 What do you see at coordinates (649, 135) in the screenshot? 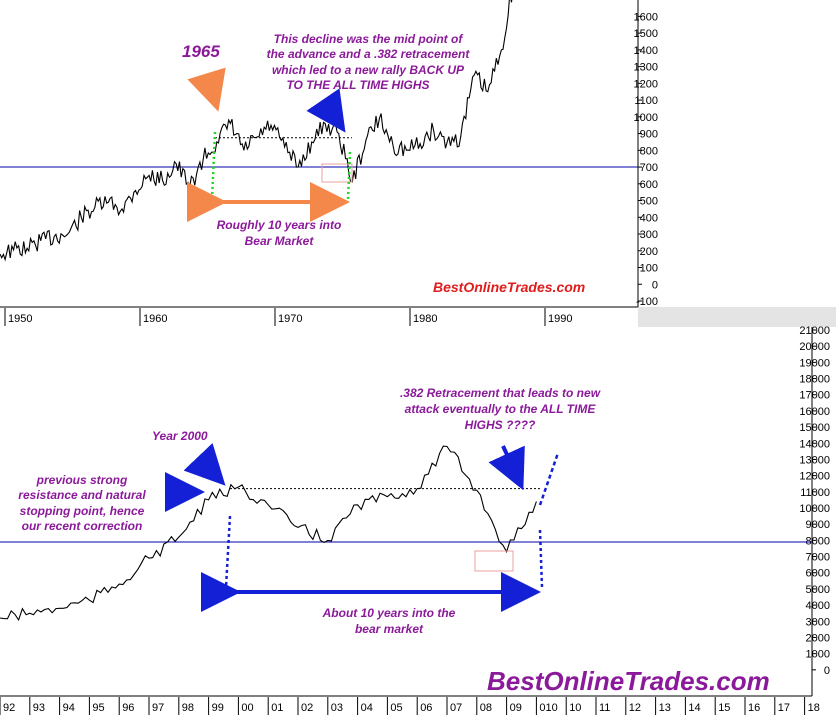
I see `top-y-tick-label: 900` at bounding box center [649, 135].